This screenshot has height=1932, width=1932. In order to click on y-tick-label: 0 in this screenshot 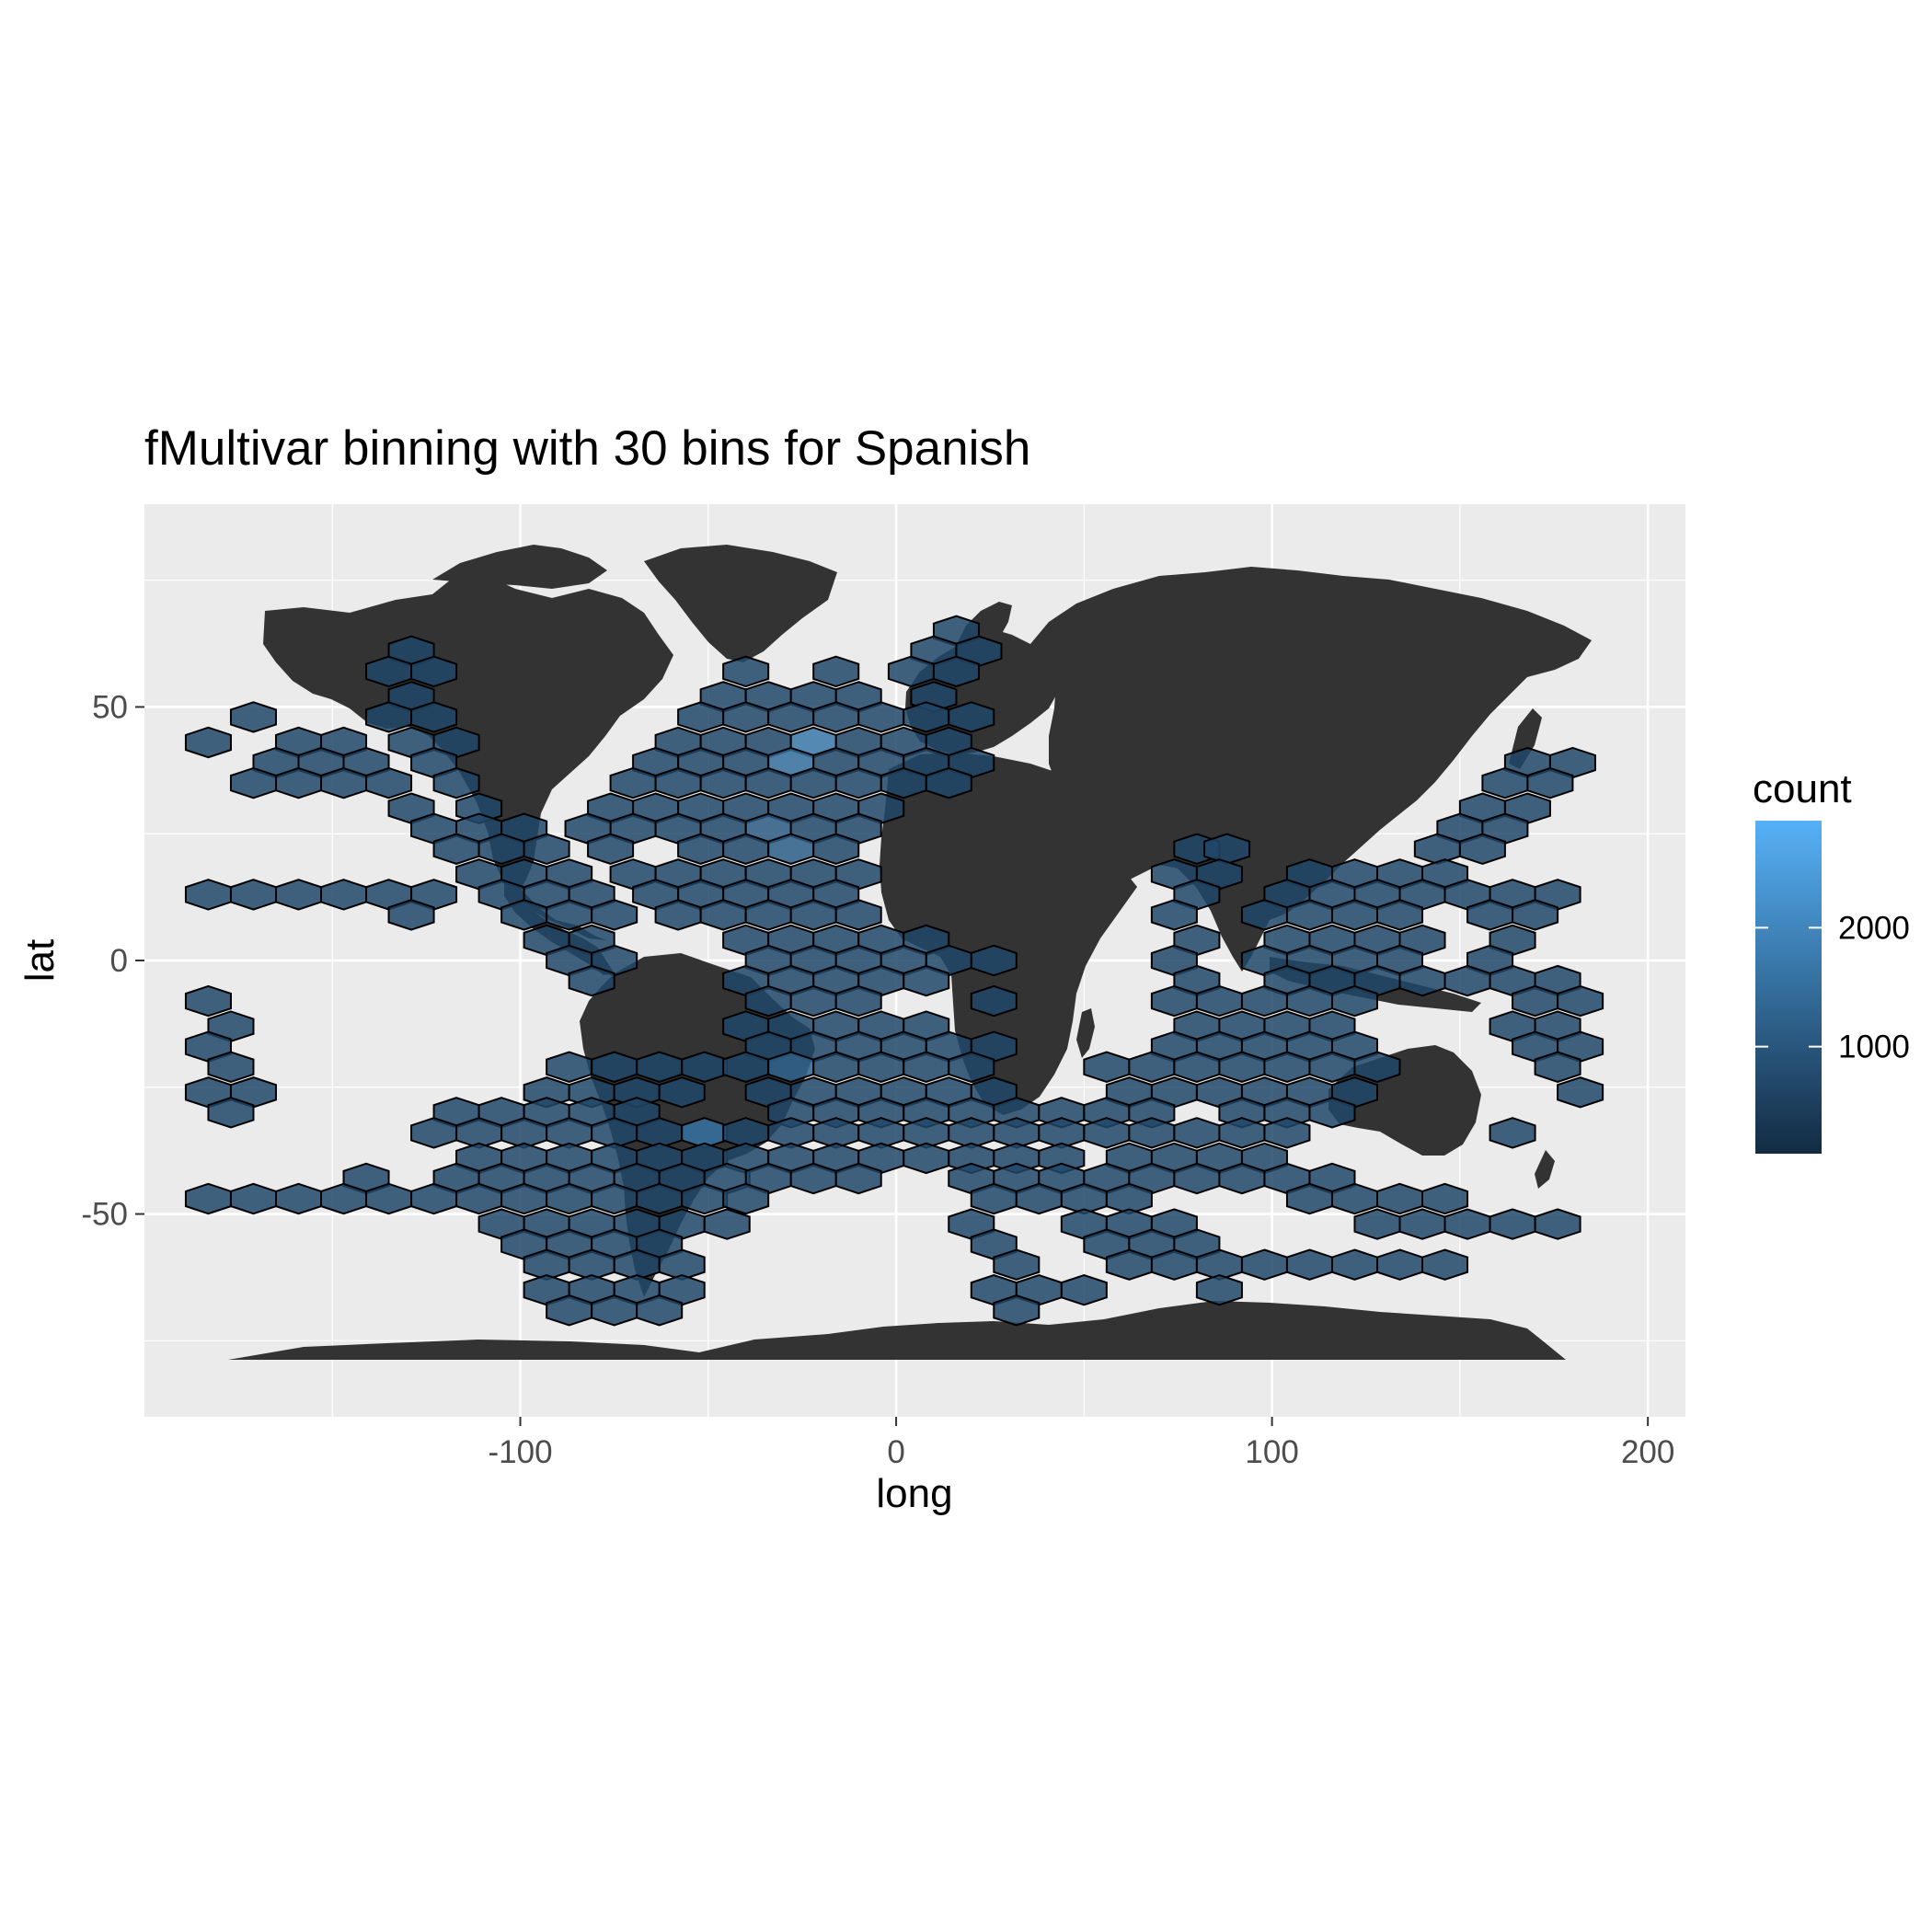, I will do `click(119, 961)`.